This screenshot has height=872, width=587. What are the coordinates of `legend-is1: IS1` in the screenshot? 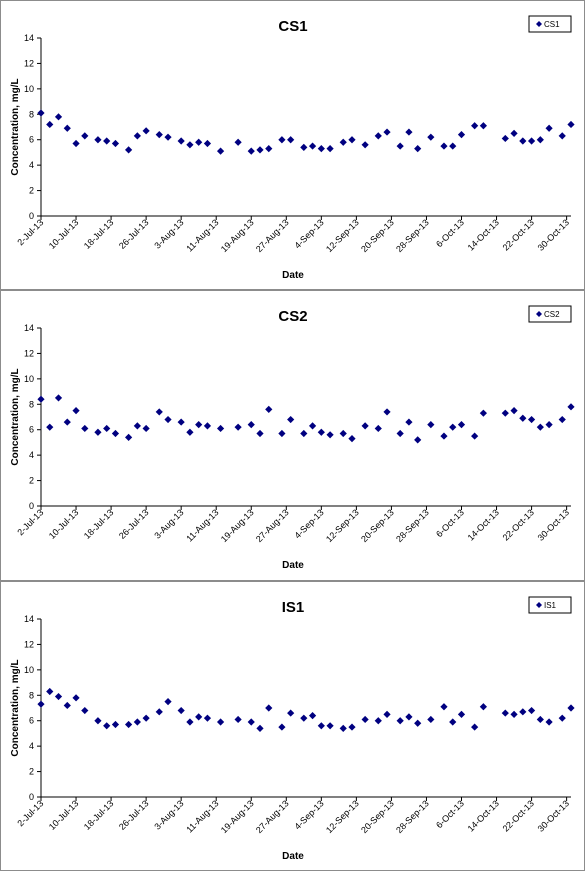 It's located at (550, 605).